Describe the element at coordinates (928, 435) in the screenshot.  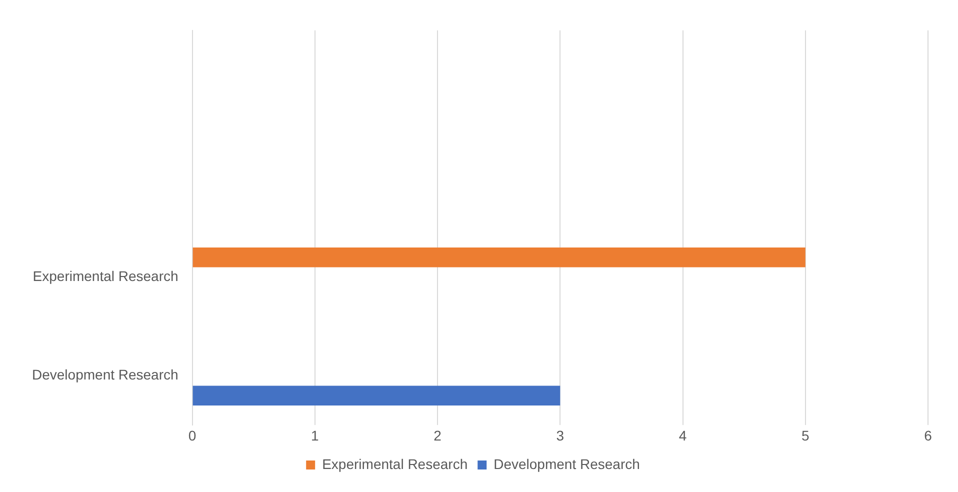
I see `x-tick-label: 6` at that location.